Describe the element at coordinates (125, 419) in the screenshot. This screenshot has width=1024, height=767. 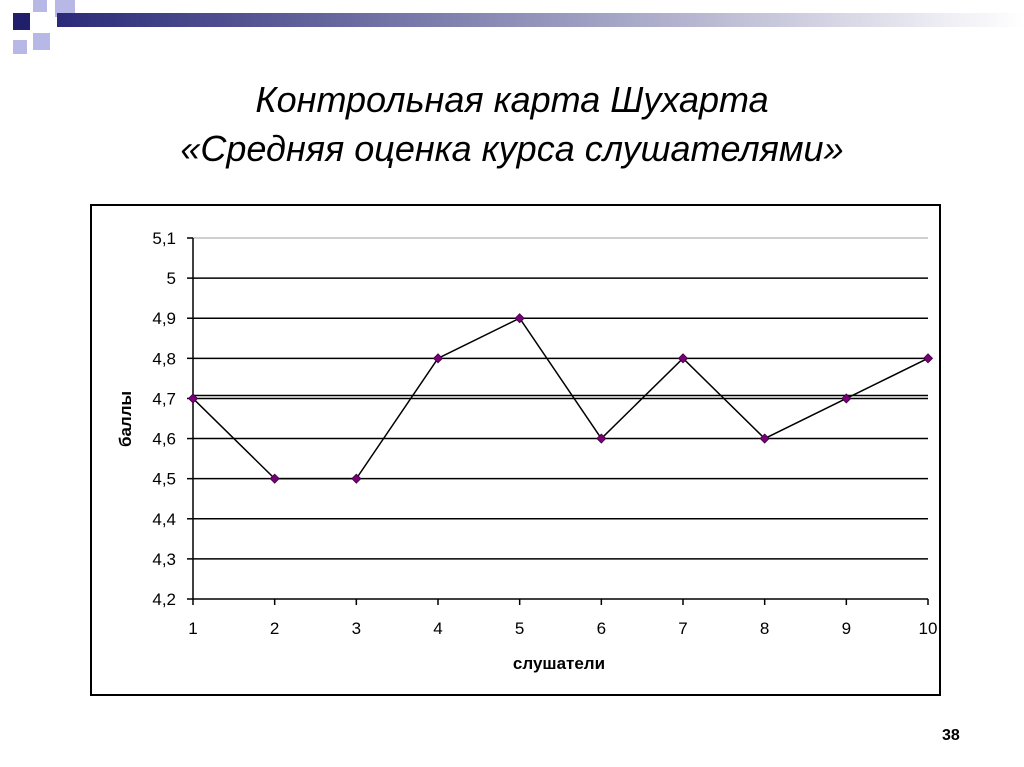
I see `y-axis-label: баллы` at that location.